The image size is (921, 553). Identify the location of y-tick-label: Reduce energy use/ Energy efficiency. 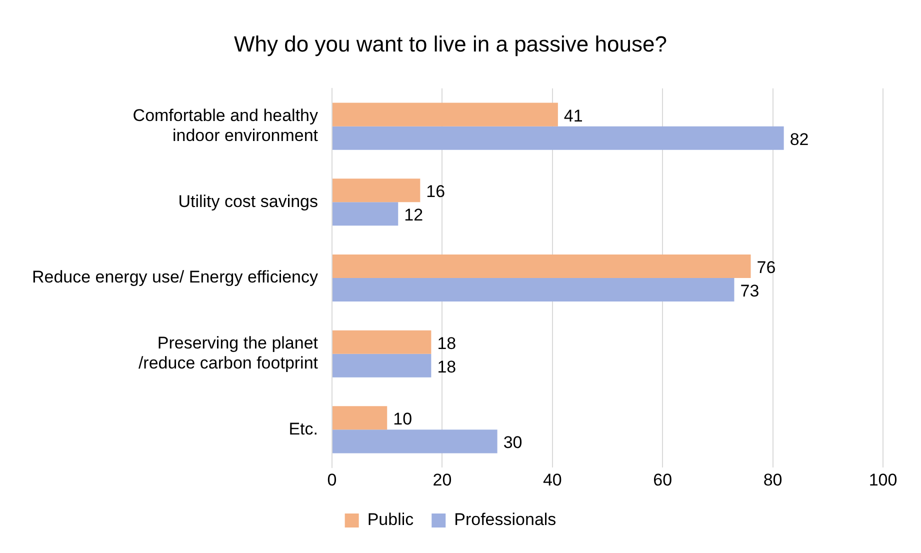
(175, 277).